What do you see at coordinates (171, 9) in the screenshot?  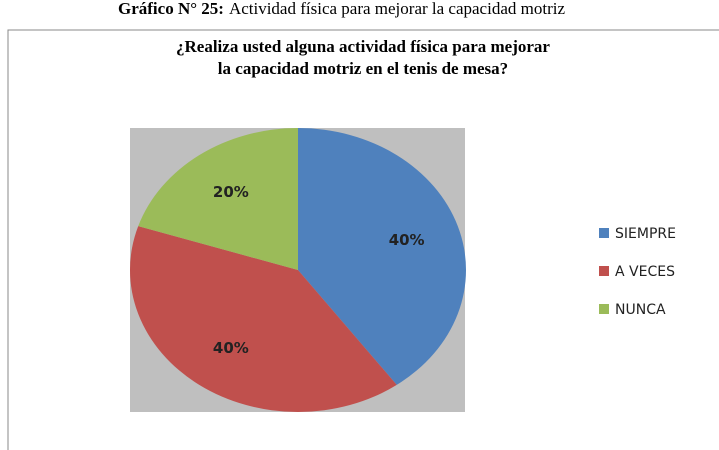 I see `caption-label: Gráfico N° 25:` at bounding box center [171, 9].